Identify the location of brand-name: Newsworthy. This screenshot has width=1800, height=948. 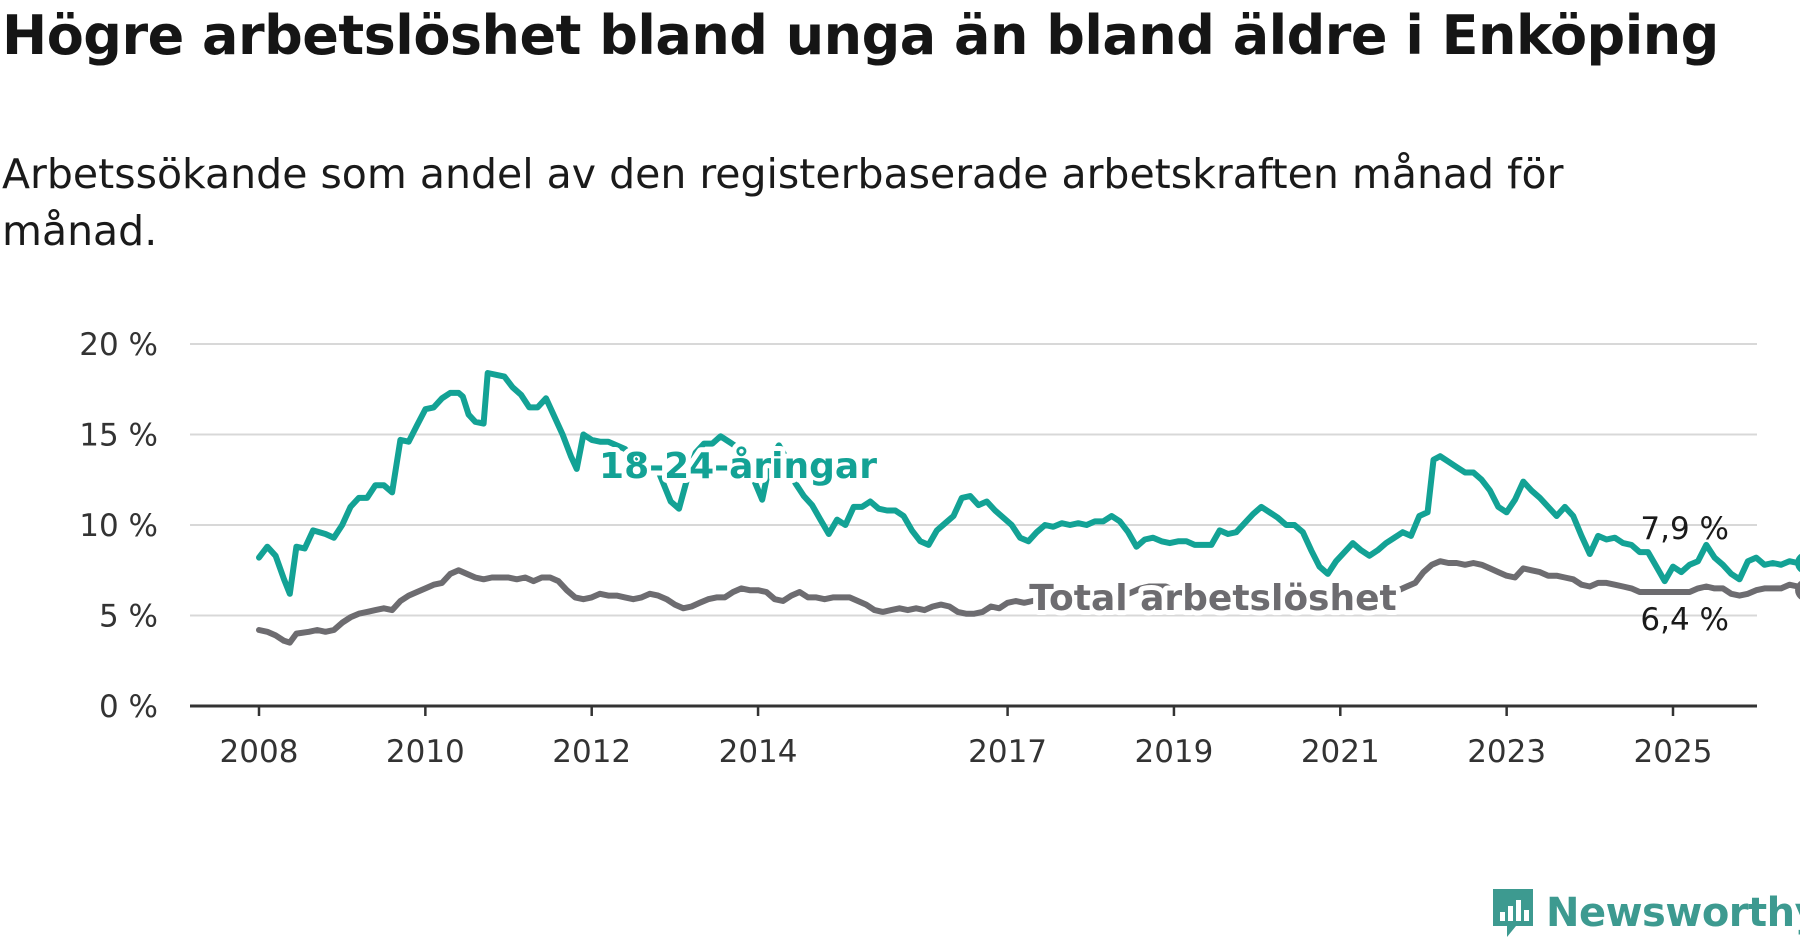
(1673, 913).